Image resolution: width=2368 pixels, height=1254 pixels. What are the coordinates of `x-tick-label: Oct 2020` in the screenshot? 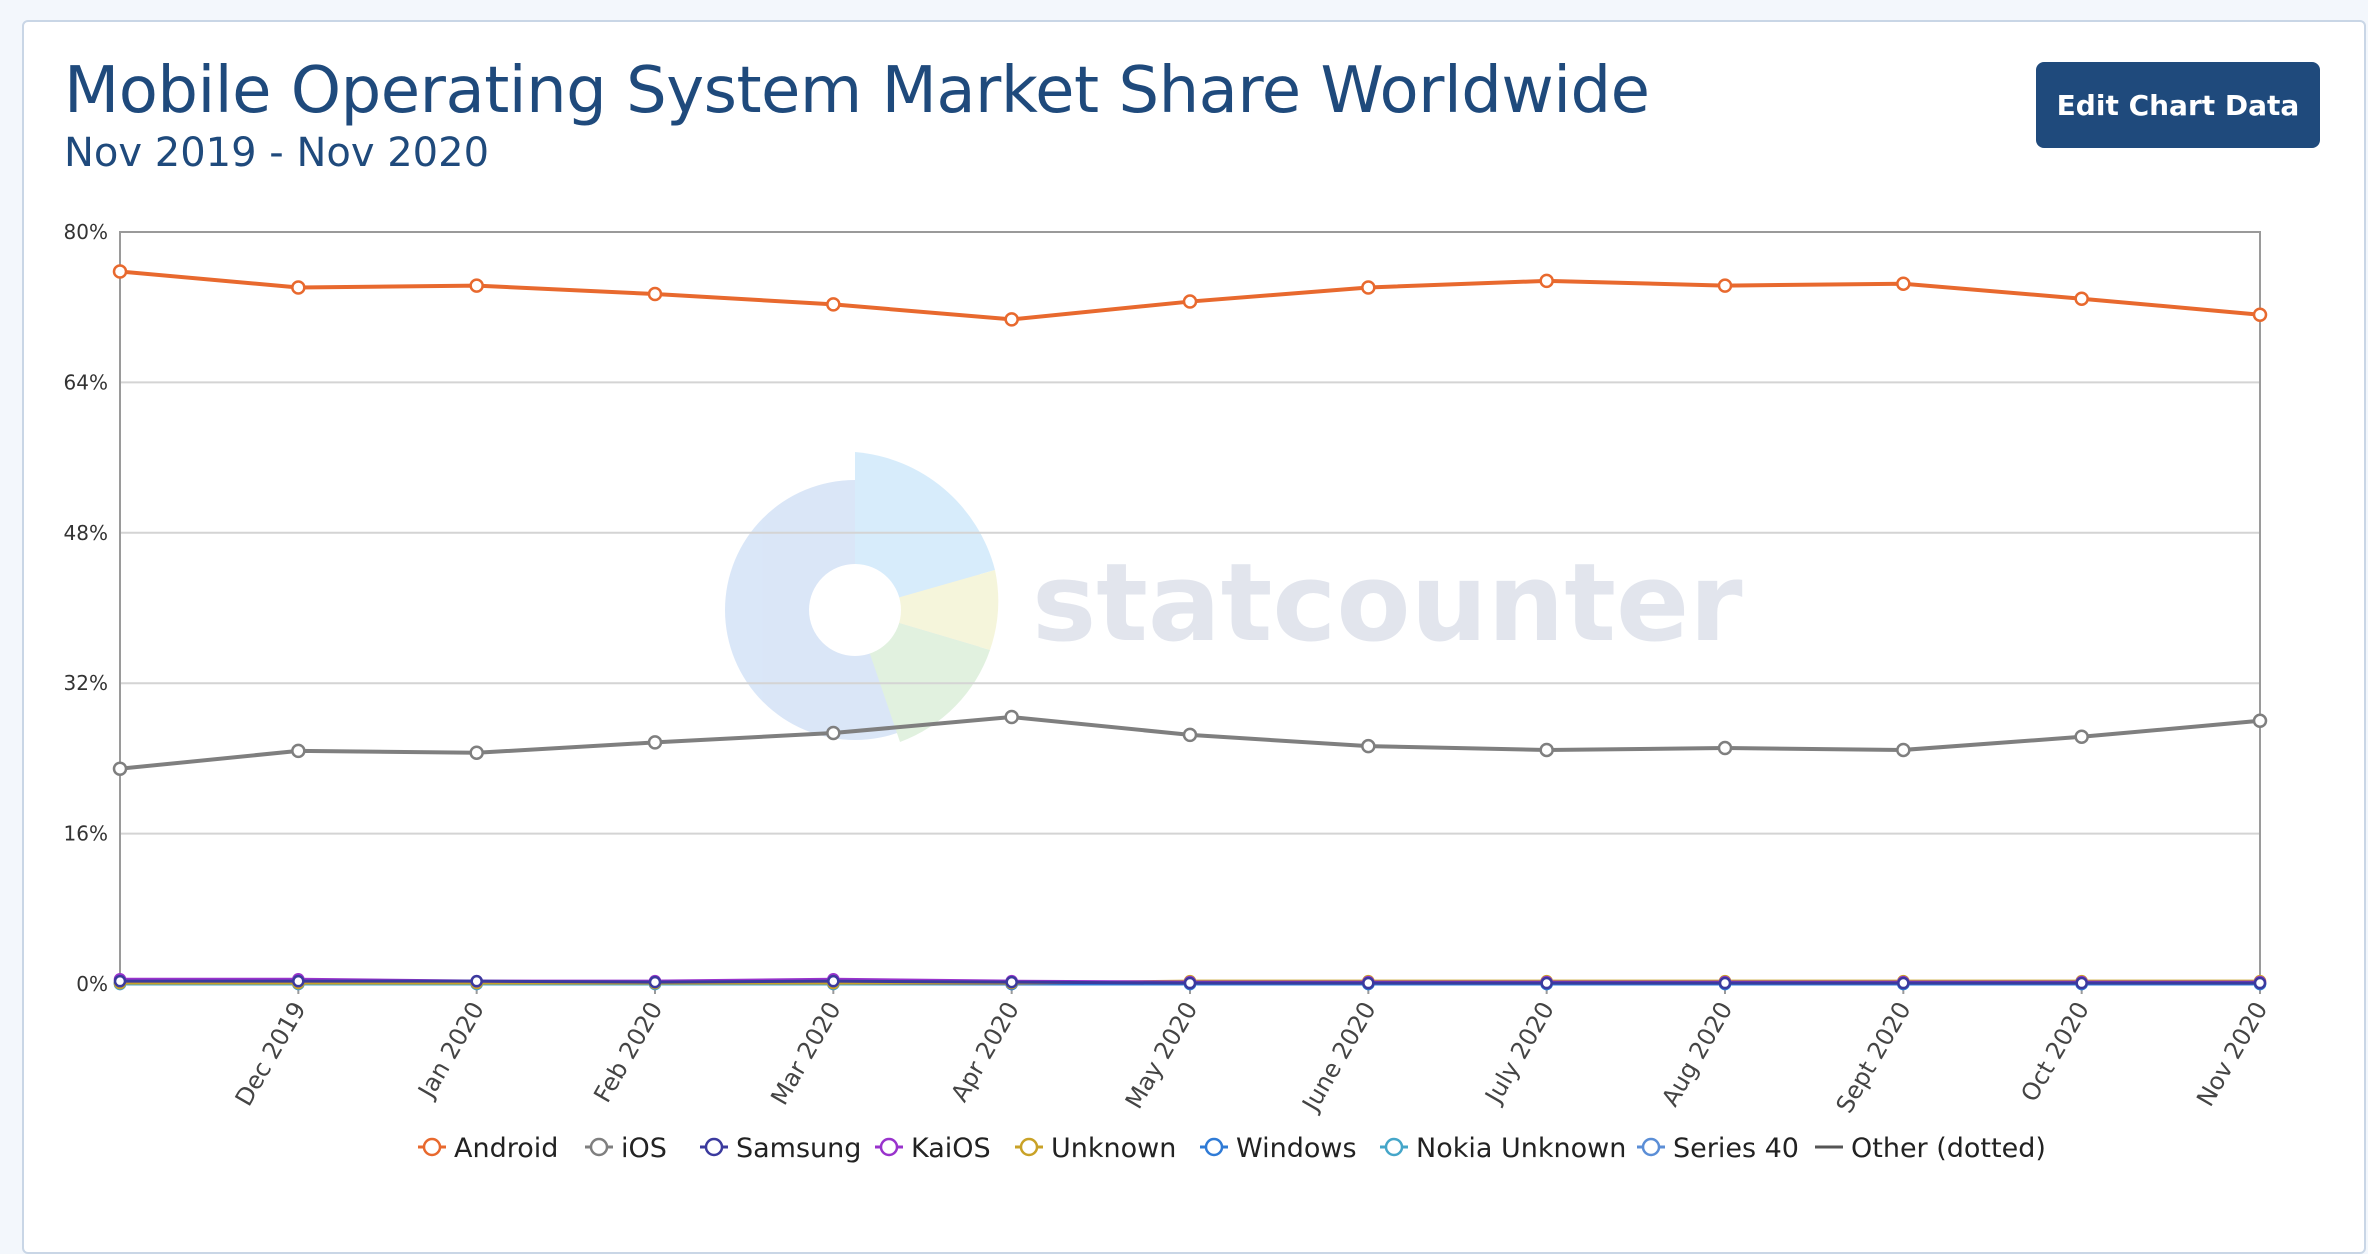 It's located at (2055, 1051).